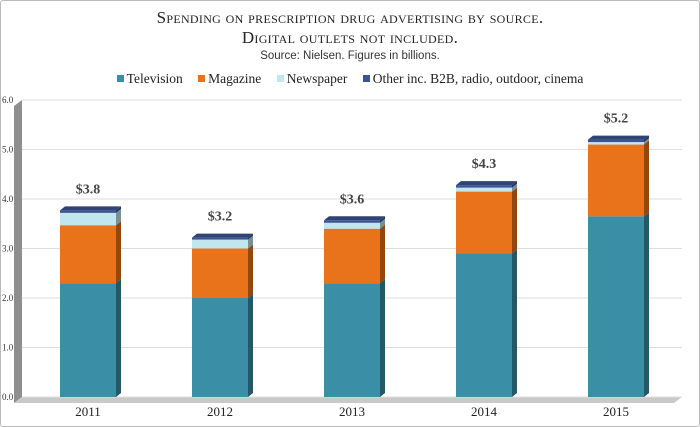 This screenshot has width=700, height=427. Describe the element at coordinates (317, 78) in the screenshot. I see `legend-label-newspaper: Newspaper` at that location.